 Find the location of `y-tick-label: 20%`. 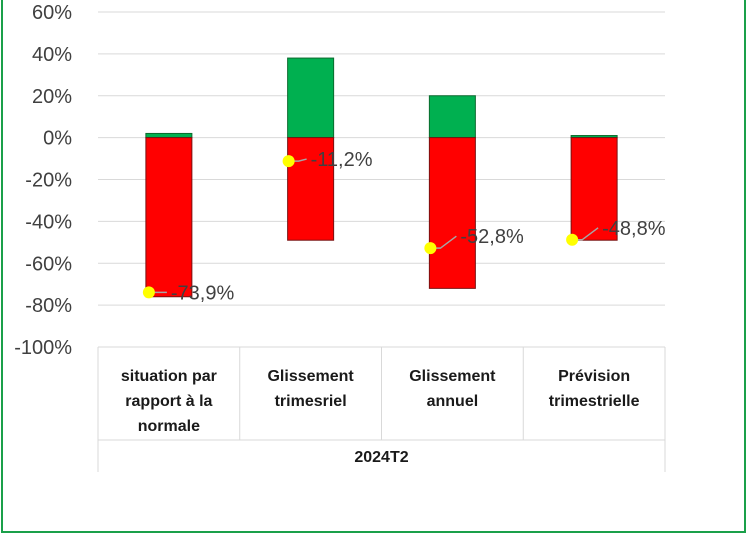

y-tick-label: 20% is located at coordinates (52, 97).